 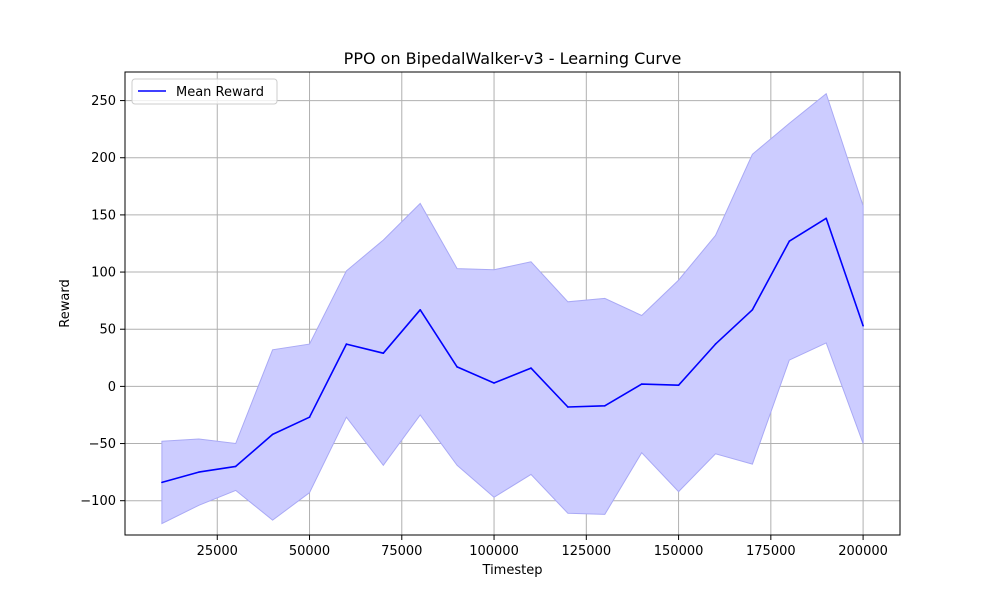 I want to click on y-tick-label: 0, so click(x=112, y=387).